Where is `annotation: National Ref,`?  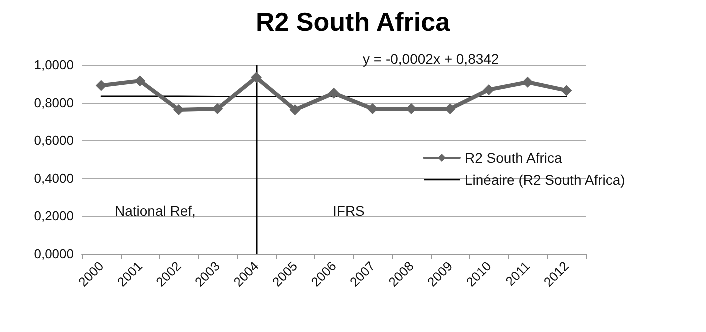 annotation: National Ref, is located at coordinates (155, 211).